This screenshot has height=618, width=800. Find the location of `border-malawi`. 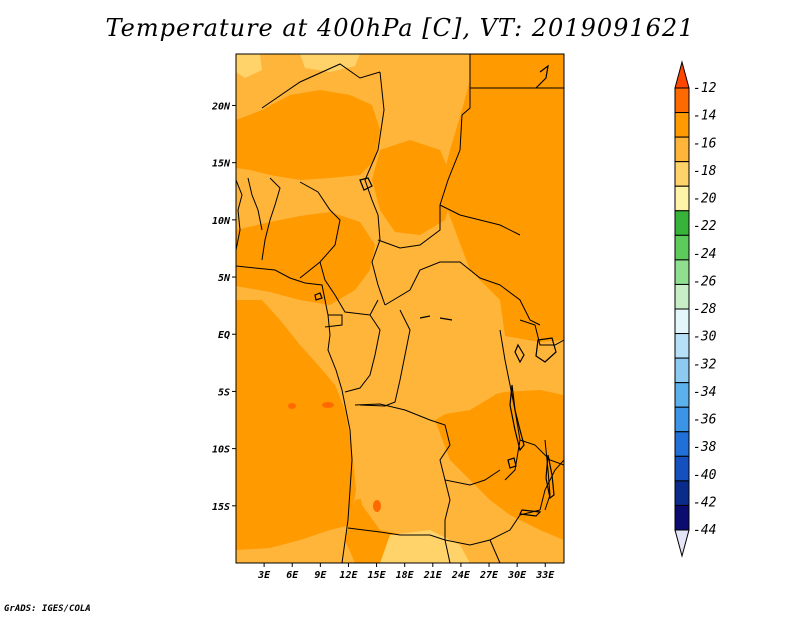

border-malawi is located at coordinates (547, 475).